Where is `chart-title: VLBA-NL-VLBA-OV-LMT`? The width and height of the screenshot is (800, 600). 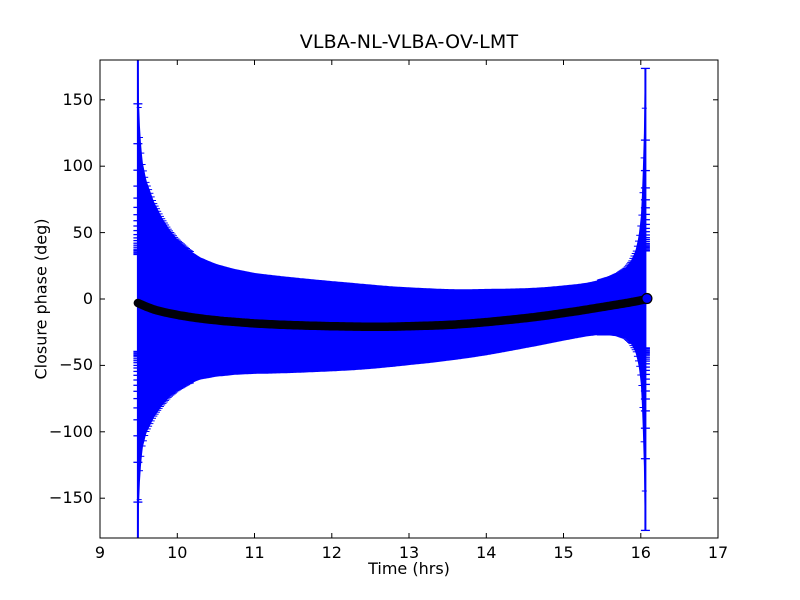 chart-title: VLBA-NL-VLBA-OV-LMT is located at coordinates (409, 42).